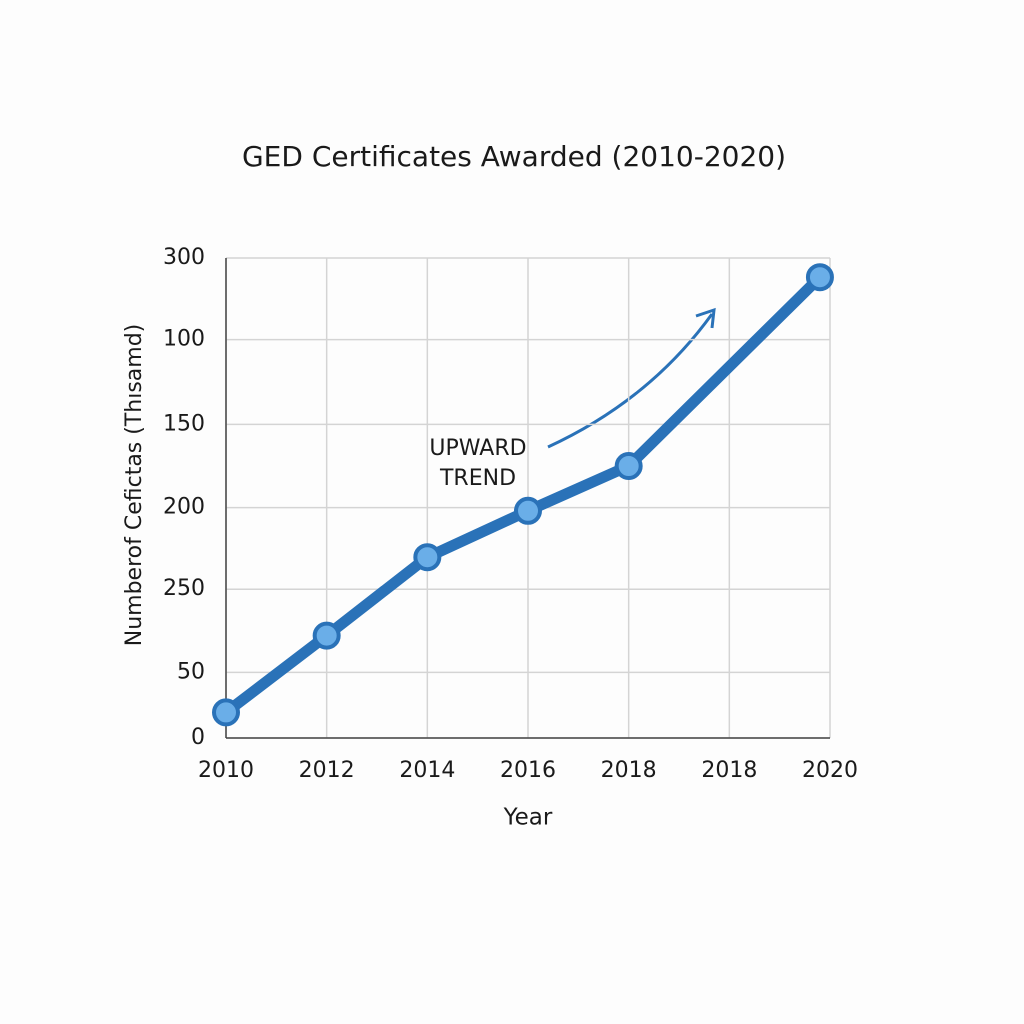 The image size is (1024, 1024). What do you see at coordinates (134, 485) in the screenshot?
I see `y-axis-label: Numberof Cefictas (Thısamd)` at bounding box center [134, 485].